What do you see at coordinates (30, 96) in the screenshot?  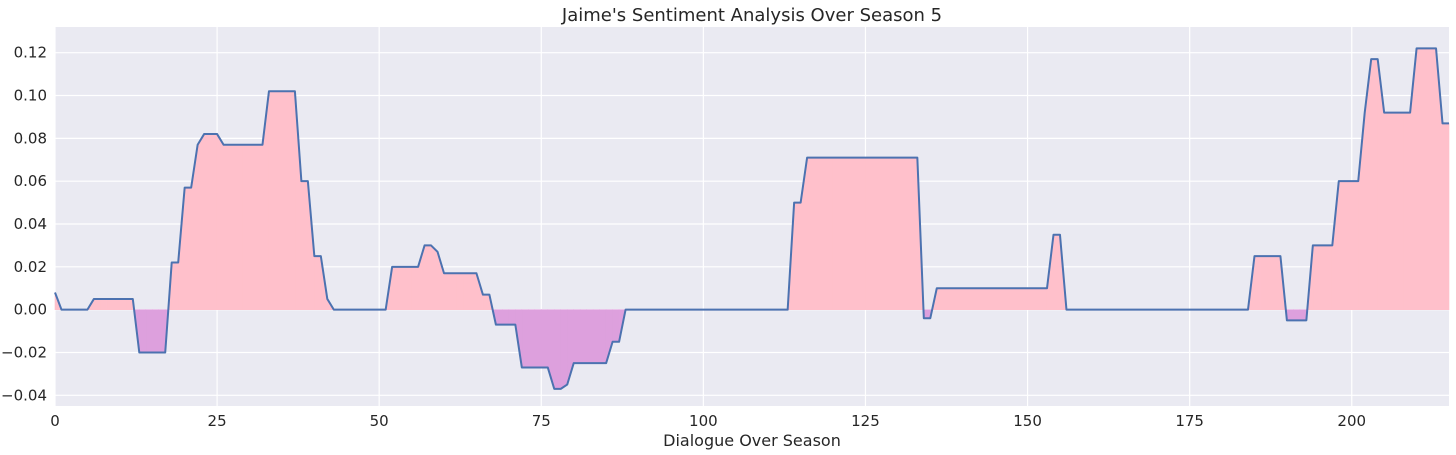 I see `y-tick-label-7: 0.10` at bounding box center [30, 96].